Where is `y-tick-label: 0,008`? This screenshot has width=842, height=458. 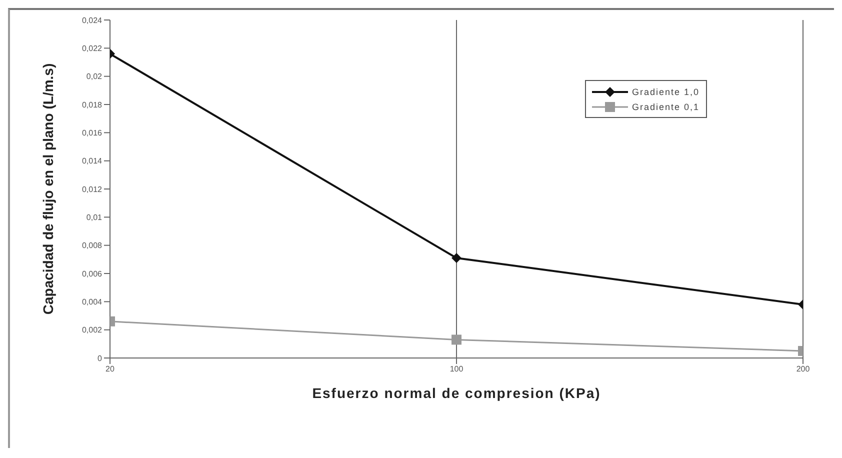
y-tick-label: 0,008 is located at coordinates (92, 245).